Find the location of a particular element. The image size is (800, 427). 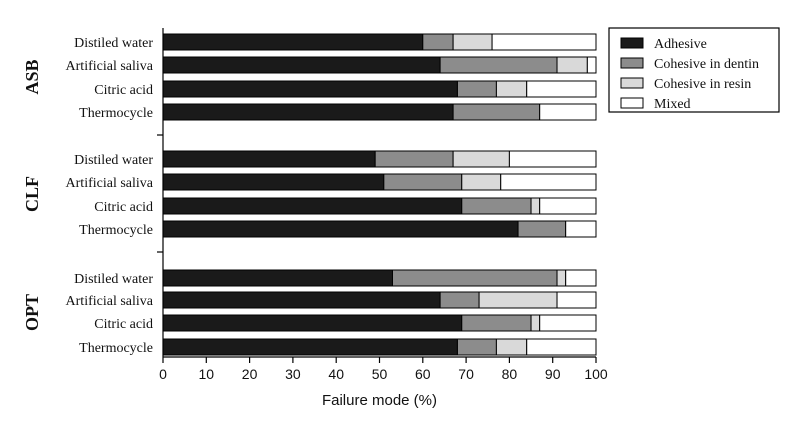

x-tick-label: 100 is located at coordinates (596, 374).